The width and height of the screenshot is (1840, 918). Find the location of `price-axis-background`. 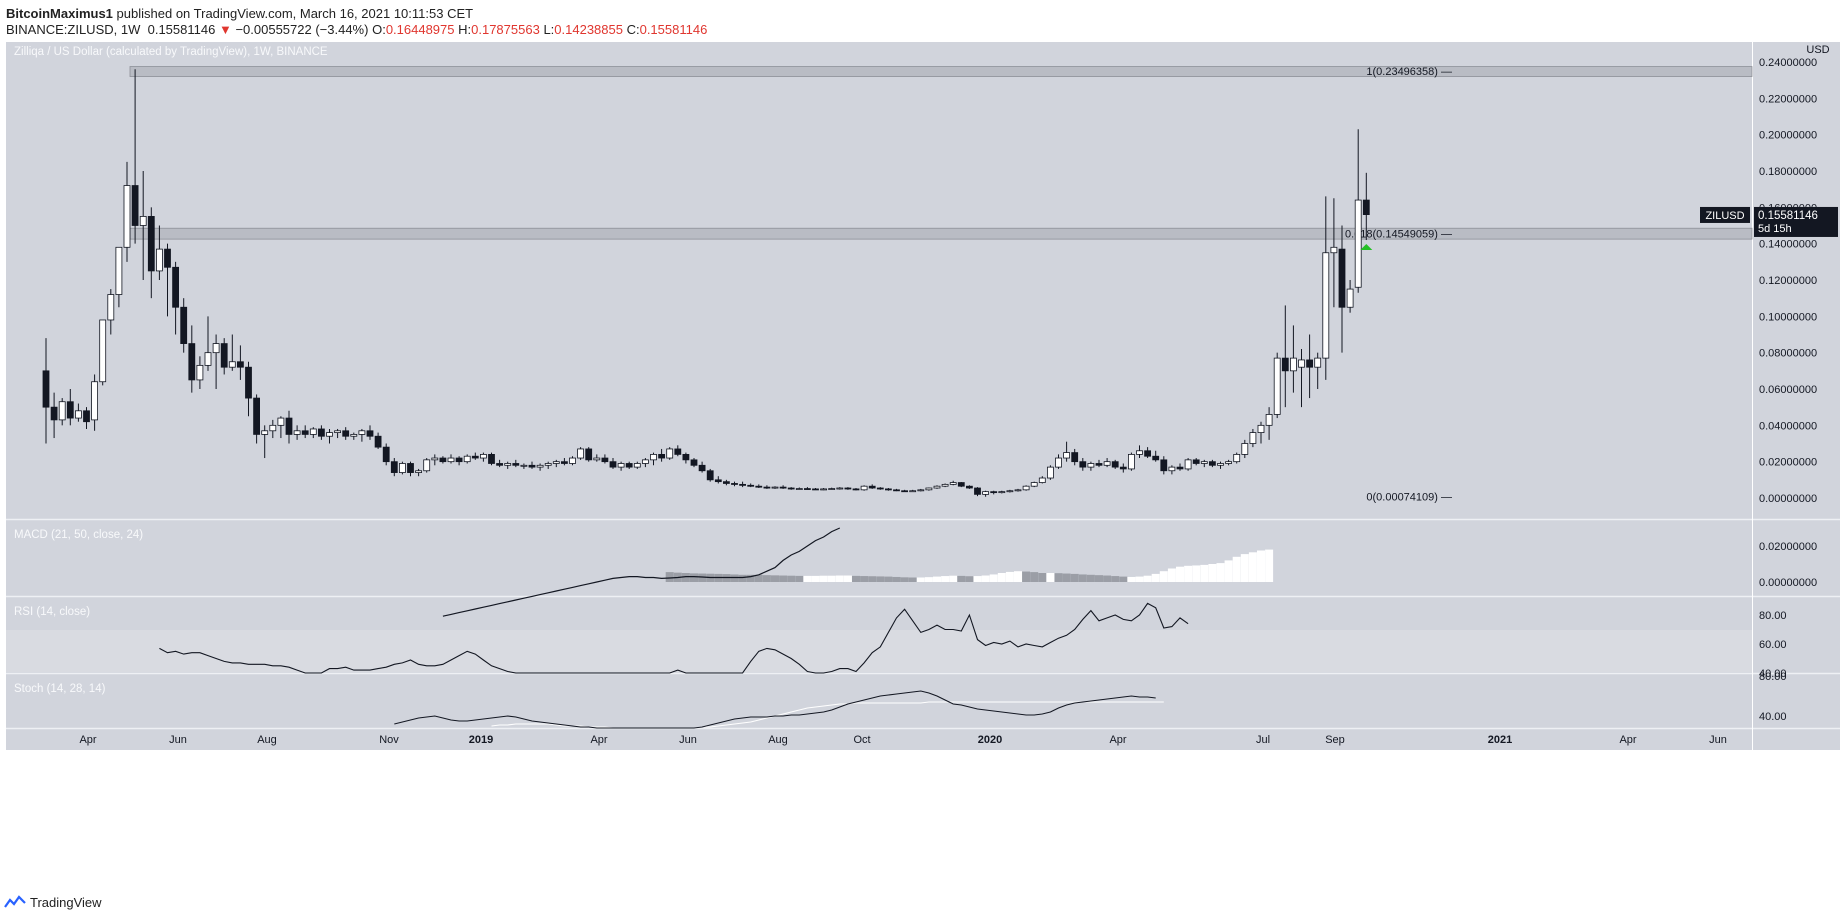

price-axis-background is located at coordinates (1796, 396).